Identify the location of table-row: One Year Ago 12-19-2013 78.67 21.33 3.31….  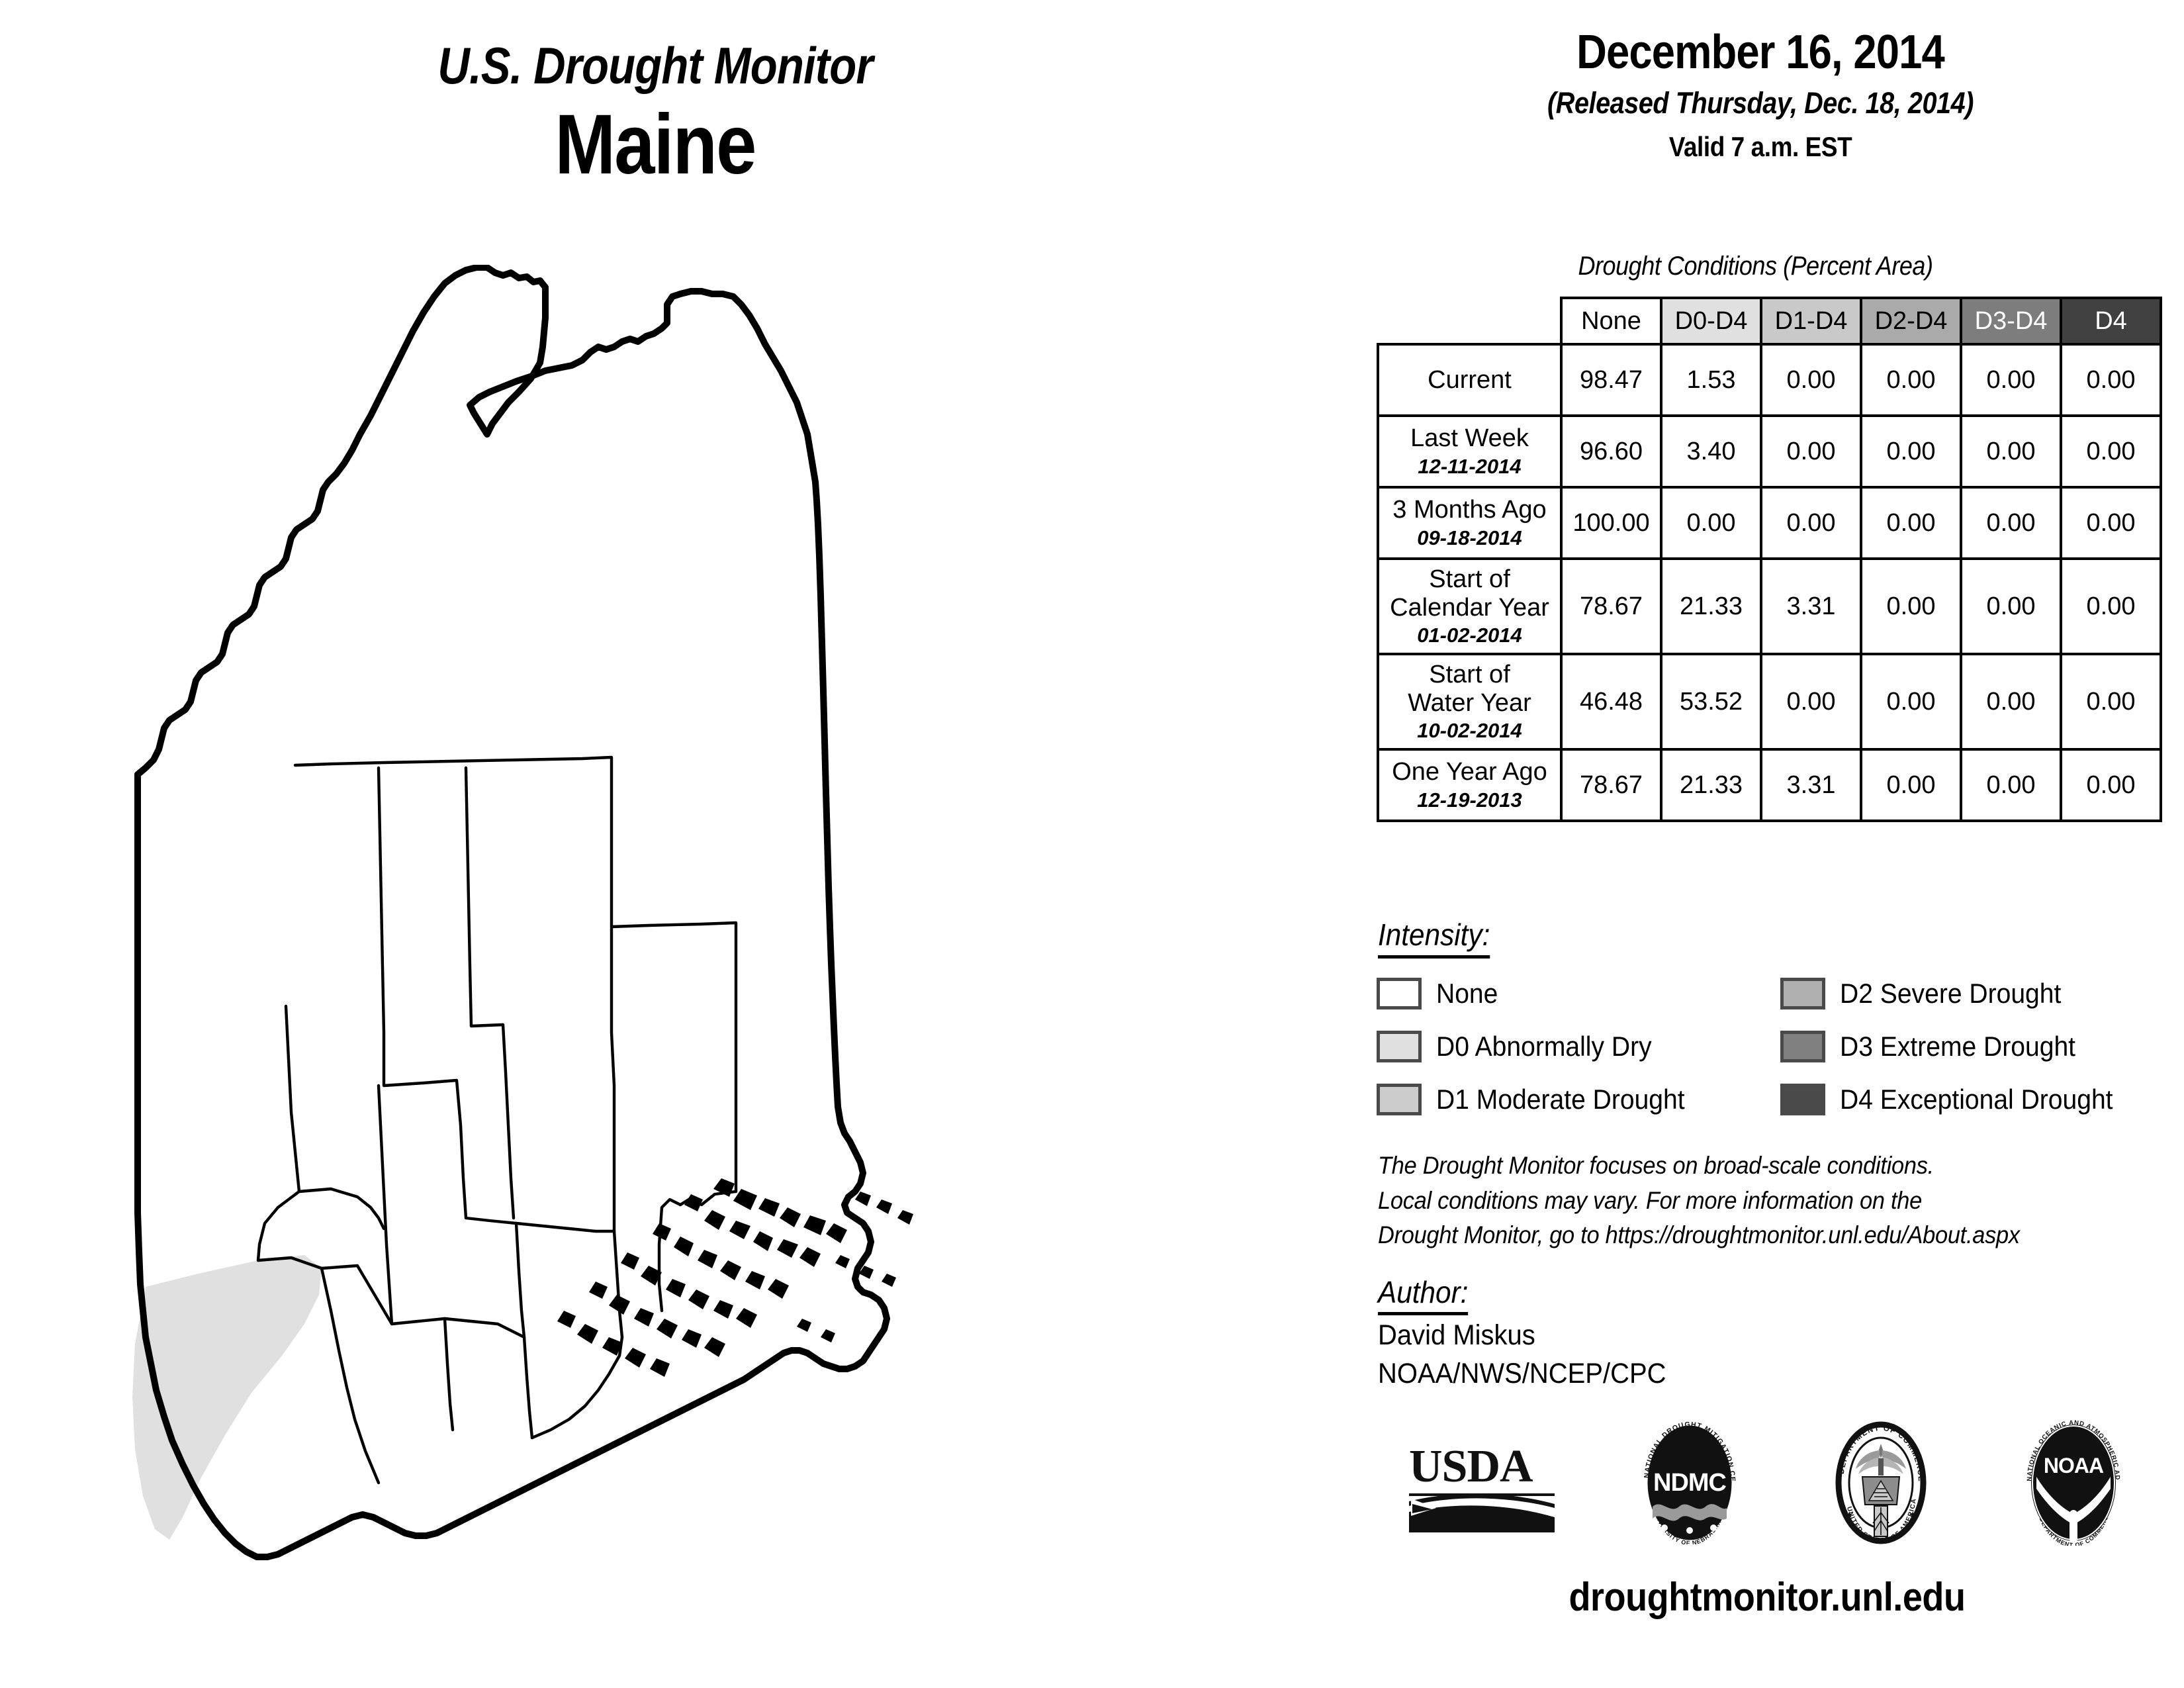
(1769, 785).